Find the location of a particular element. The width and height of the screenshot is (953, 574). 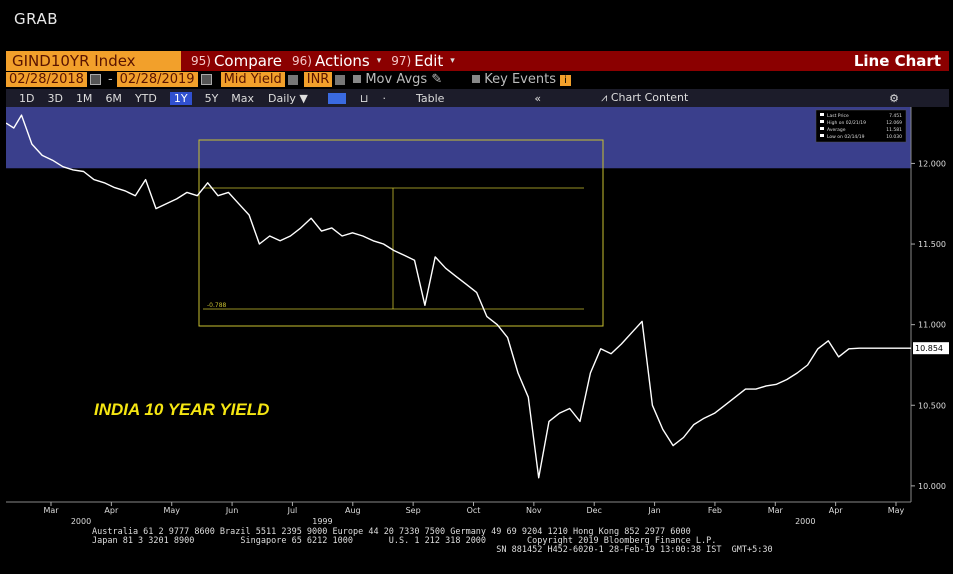

actions-button: 96) Actions ▾ is located at coordinates (336, 61).